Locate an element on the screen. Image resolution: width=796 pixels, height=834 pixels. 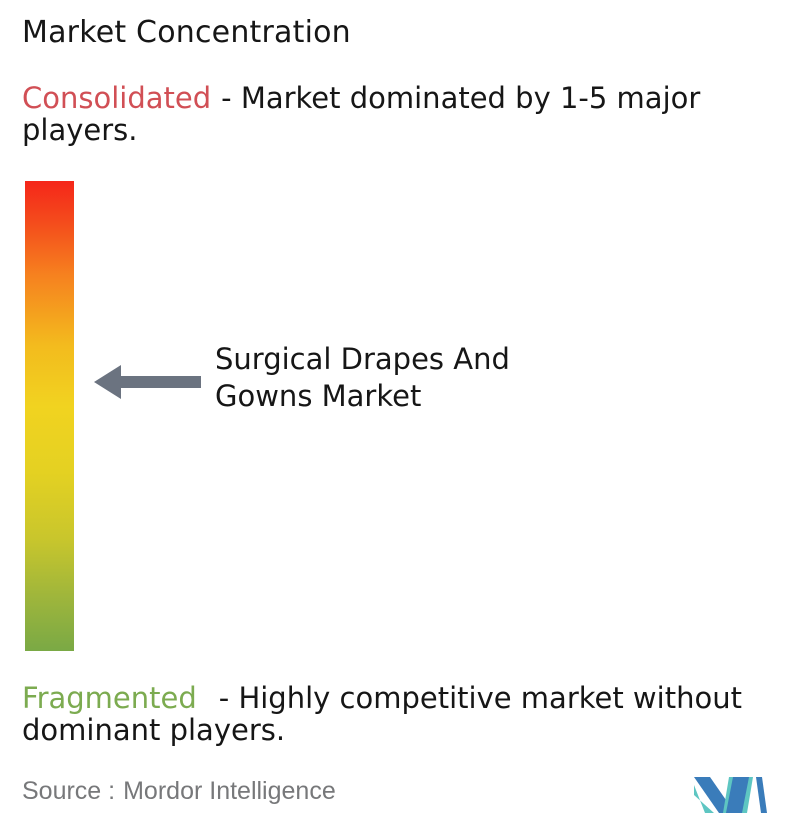
mordor-intelligence-logo is located at coordinates (730, 795).